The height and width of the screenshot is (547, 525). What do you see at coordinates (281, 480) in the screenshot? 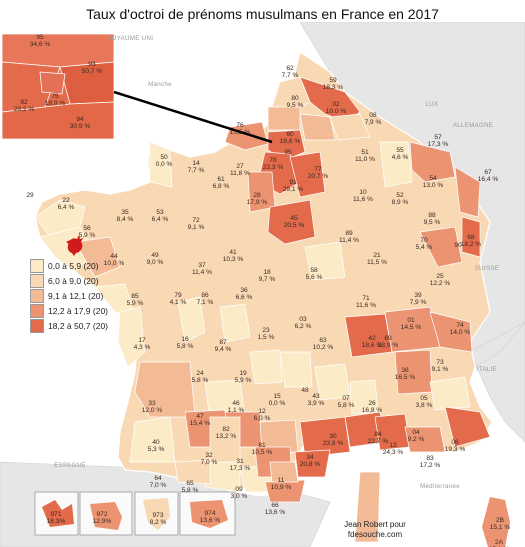
I see `dept-code-11: 11` at bounding box center [281, 480].